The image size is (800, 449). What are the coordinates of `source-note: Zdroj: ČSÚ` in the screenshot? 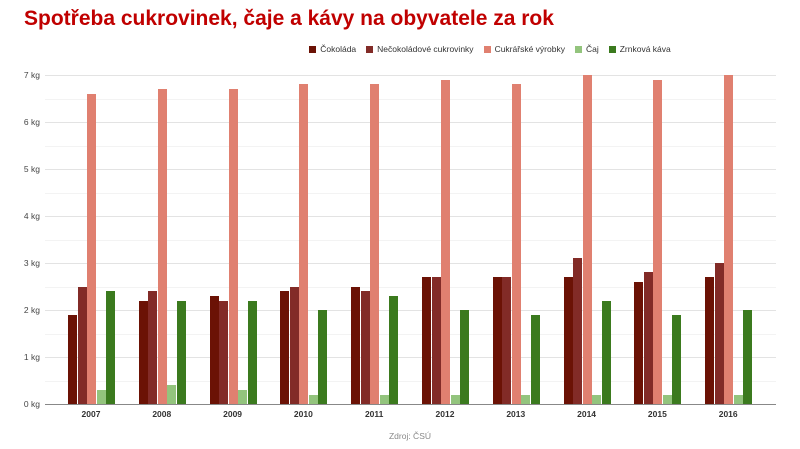 It's located at (410, 436).